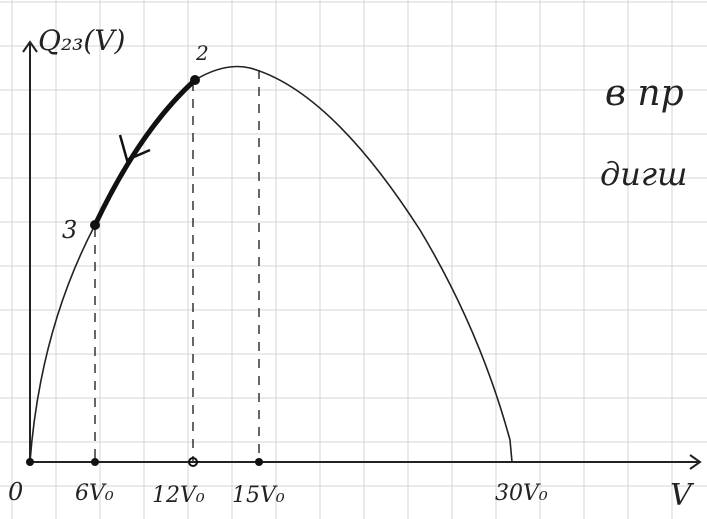  Describe the element at coordinates (81, 40) in the screenshot. I see `y-axis-label: Q₂₃(V)` at that location.